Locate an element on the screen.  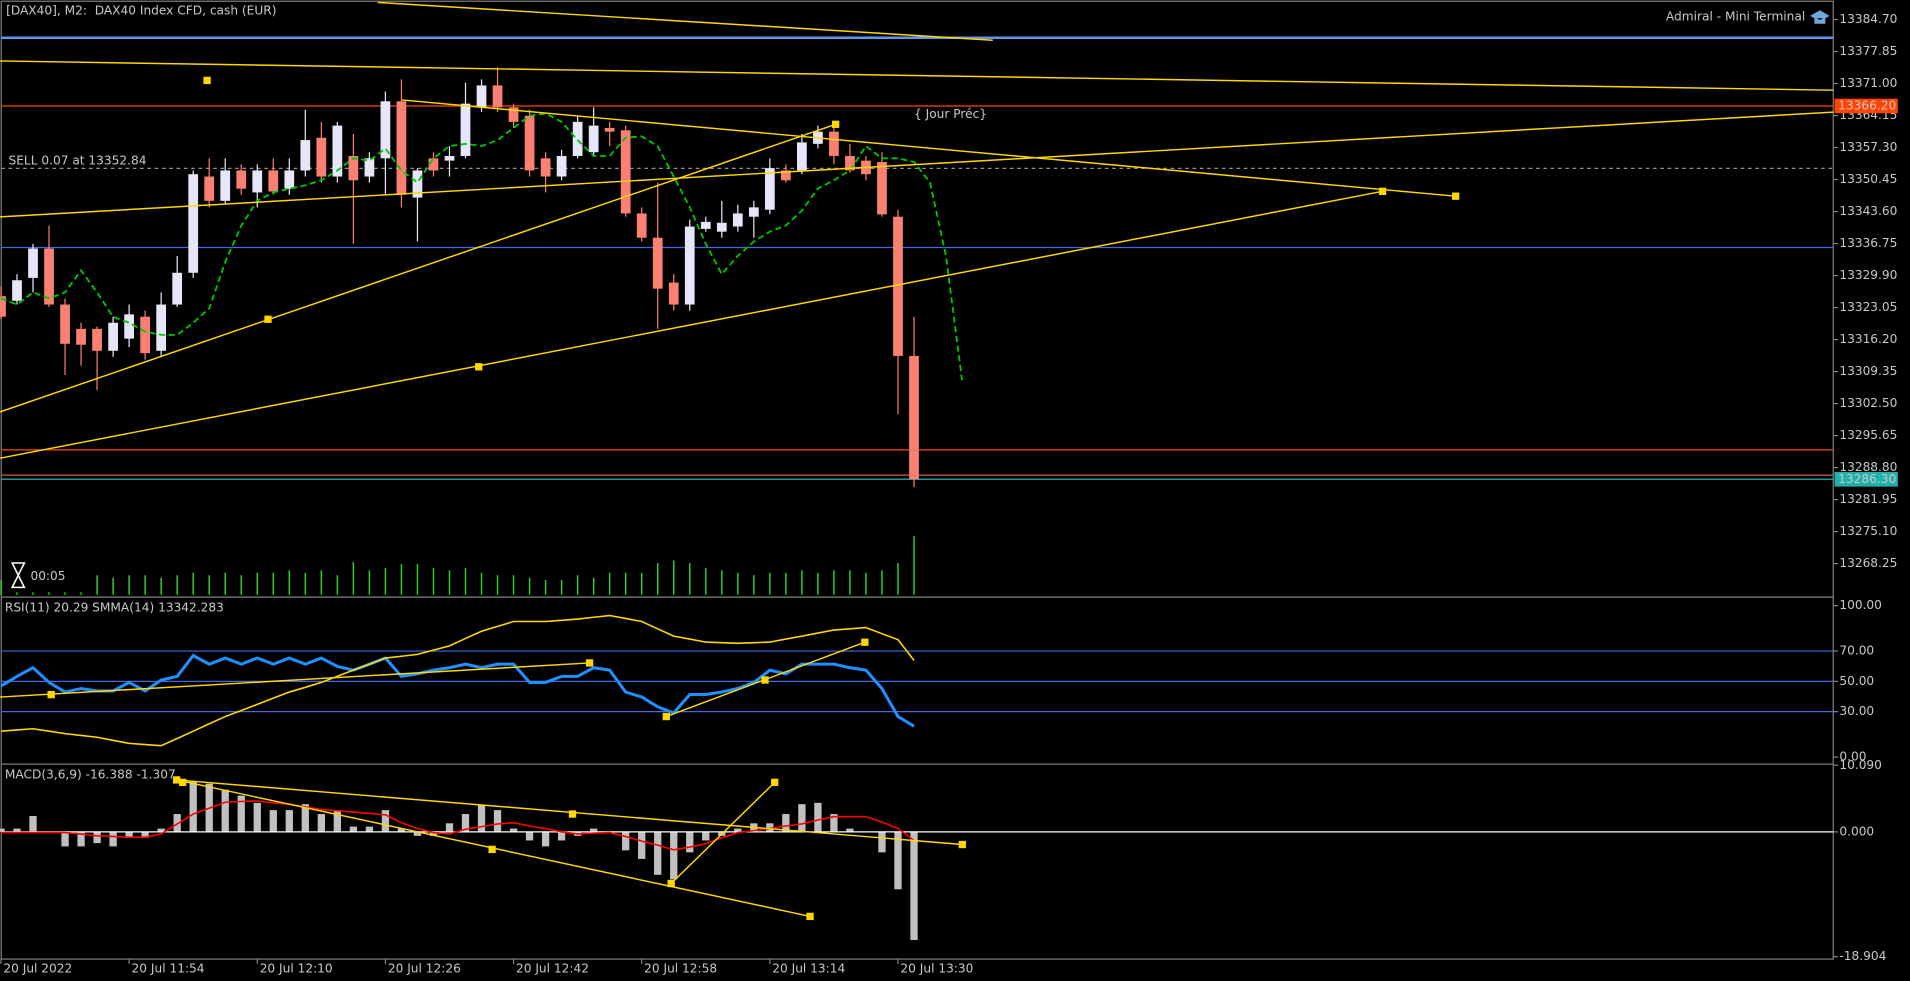
y-tick-label: 100.00 is located at coordinates (1860, 605).